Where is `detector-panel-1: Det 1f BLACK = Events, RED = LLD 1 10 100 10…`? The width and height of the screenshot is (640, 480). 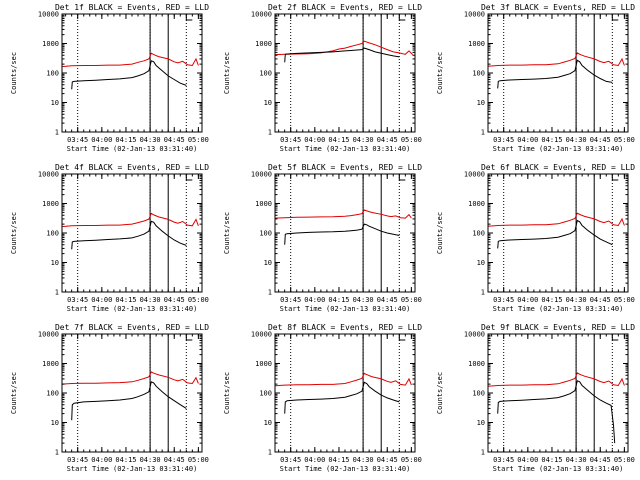
detector-panel-1: Det 1f BLACK = Events, RED = LLD 1 10 100 10… is located at coordinates (109, 78).